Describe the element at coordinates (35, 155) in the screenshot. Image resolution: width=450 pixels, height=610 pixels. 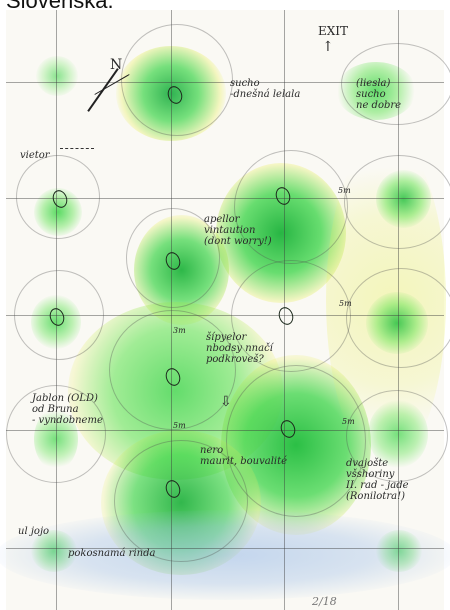
I see `wind-label: vietor` at that location.